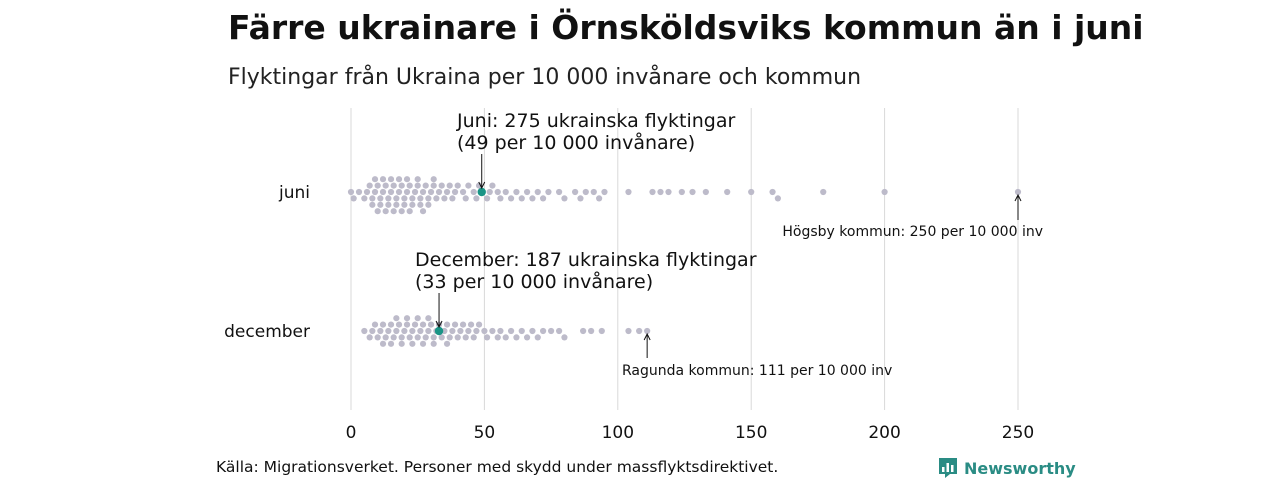 This screenshot has width=1280, height=480. What do you see at coordinates (948, 468) in the screenshot?
I see `bar-chart-icon` at bounding box center [948, 468].